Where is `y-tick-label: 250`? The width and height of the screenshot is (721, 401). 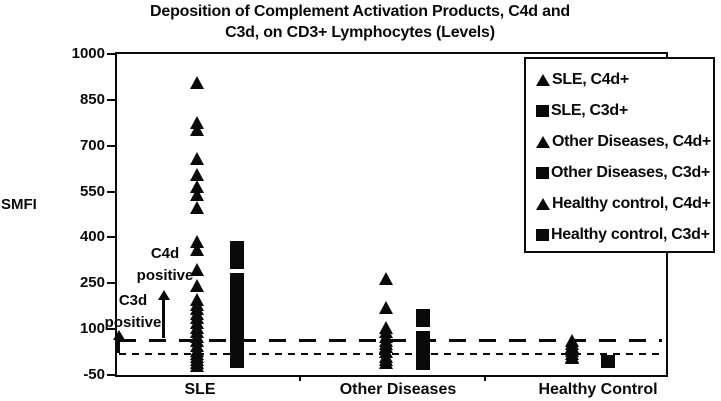
y-tick-label: 250 is located at coordinates (92, 283).